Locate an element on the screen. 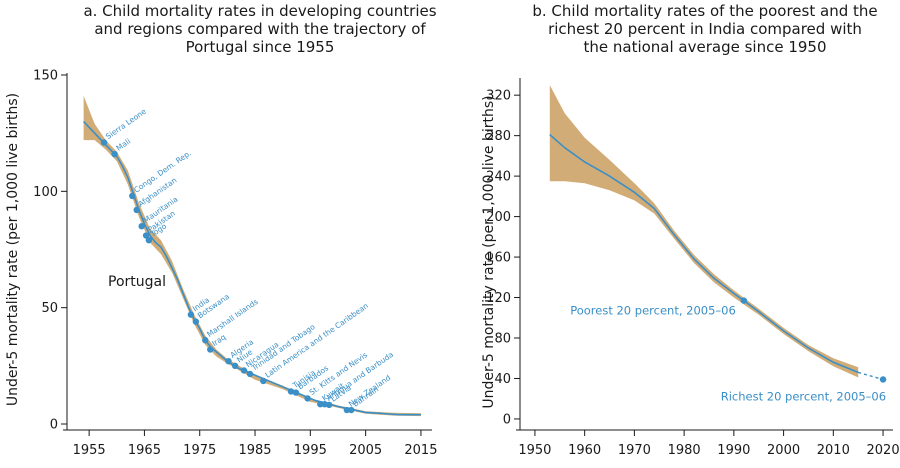  country-label: Sierra Leone is located at coordinates (126, 124).